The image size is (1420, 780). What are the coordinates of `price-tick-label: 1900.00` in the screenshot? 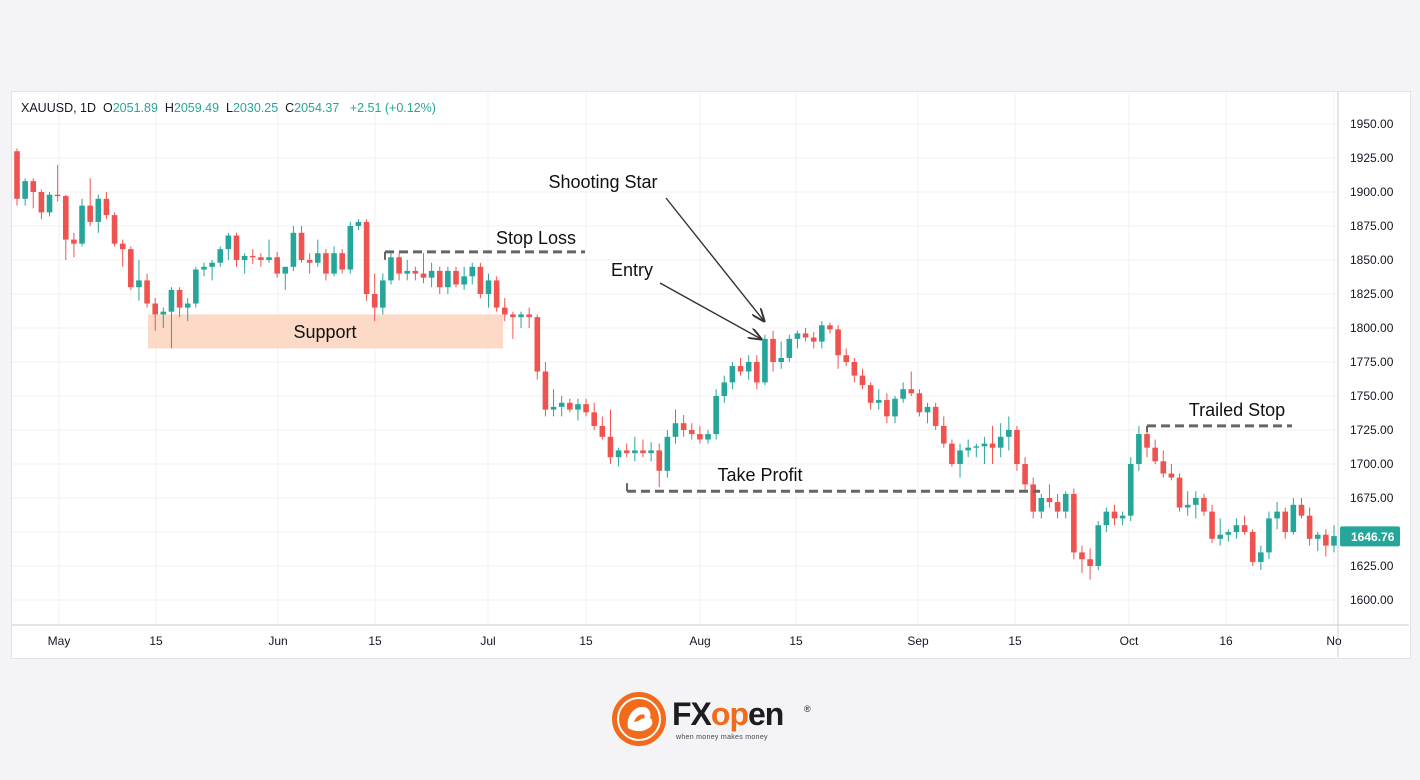 It's located at (1372, 192).